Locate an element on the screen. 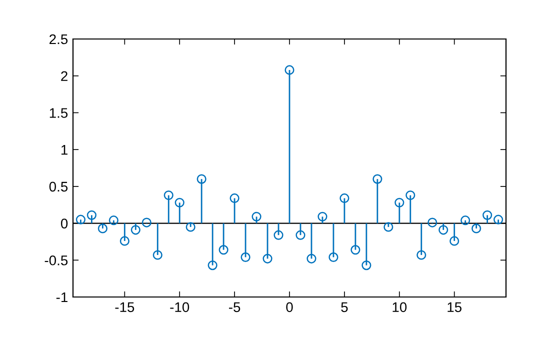 Image resolution: width=560 pixels, height=337 pixels. x-tick-label: -15 is located at coordinates (124, 307).